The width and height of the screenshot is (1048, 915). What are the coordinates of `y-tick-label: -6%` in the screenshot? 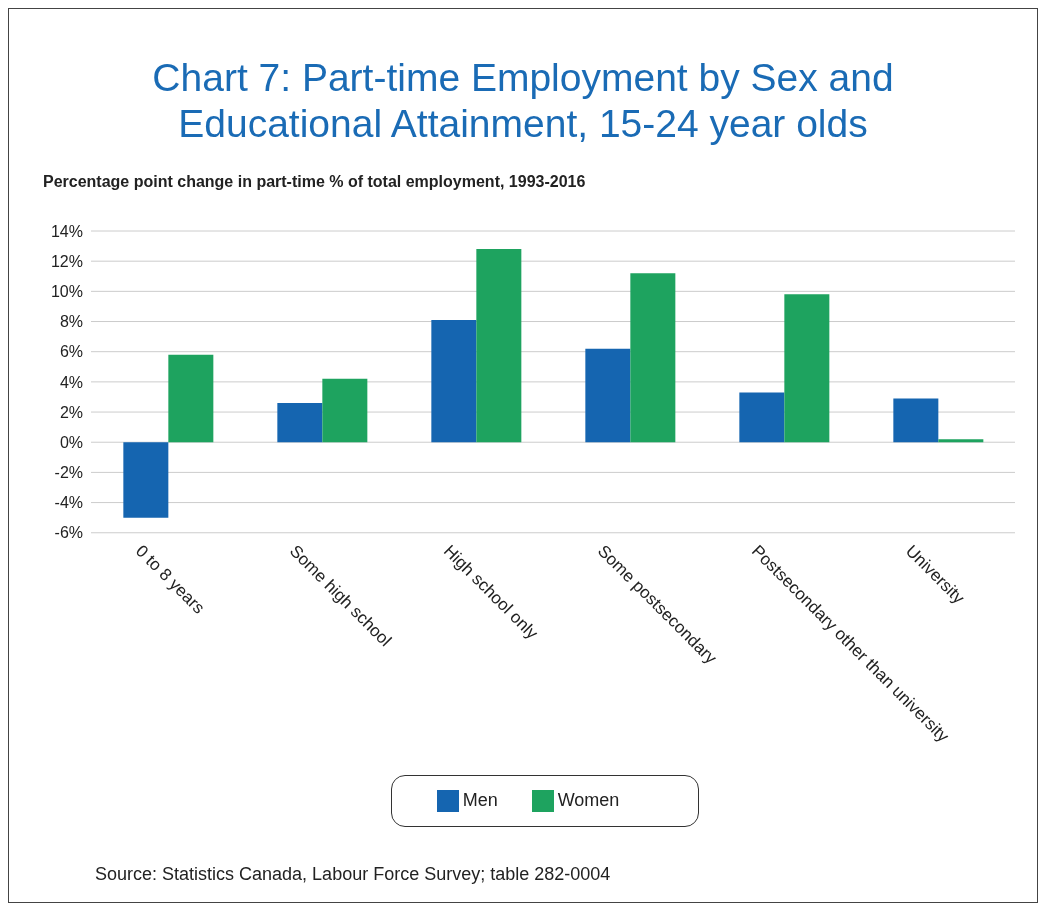 It's located at (68, 533).